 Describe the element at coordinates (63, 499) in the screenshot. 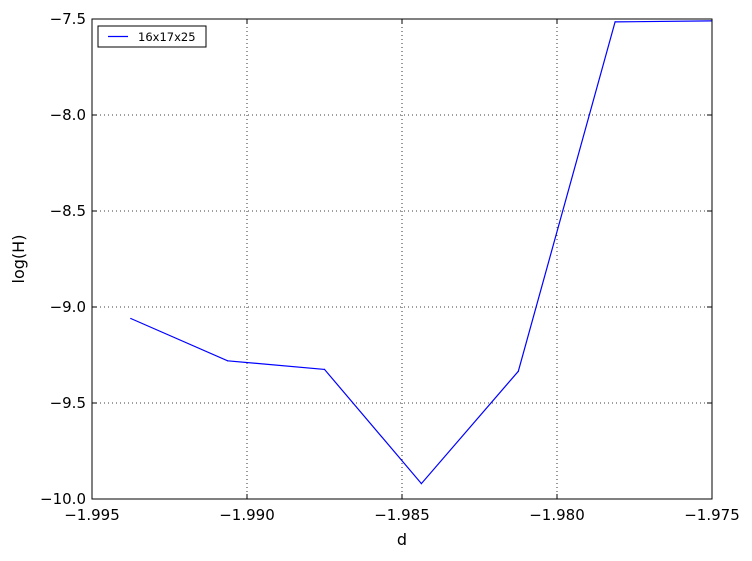

I see `y-tick-label: −10.0` at that location.